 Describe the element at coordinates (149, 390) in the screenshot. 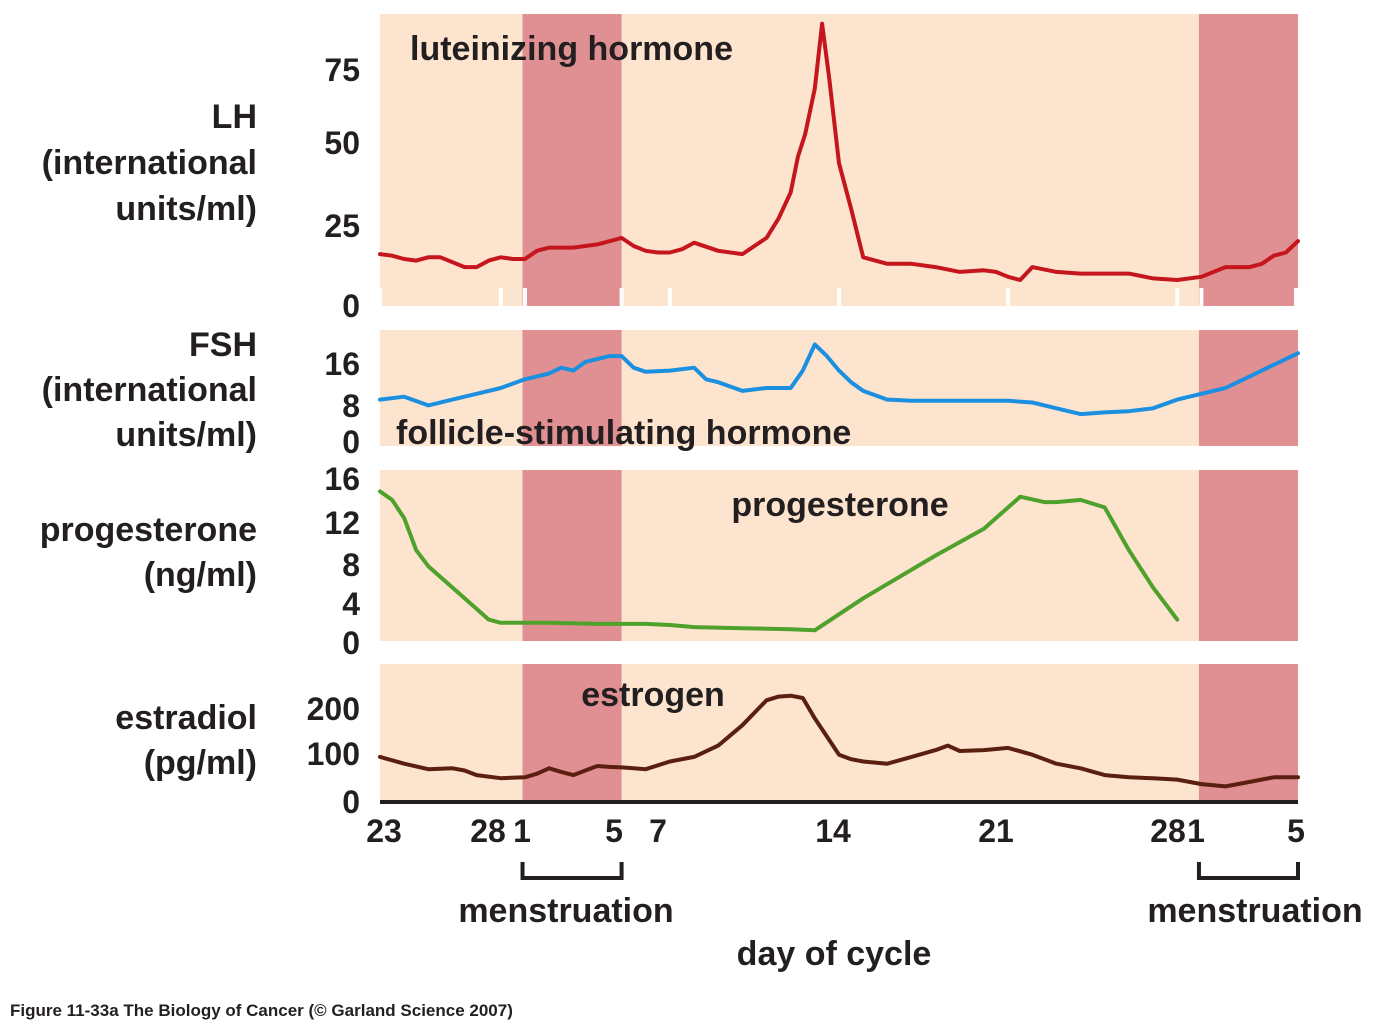

I see `fsh-y-axis-label: (international` at that location.